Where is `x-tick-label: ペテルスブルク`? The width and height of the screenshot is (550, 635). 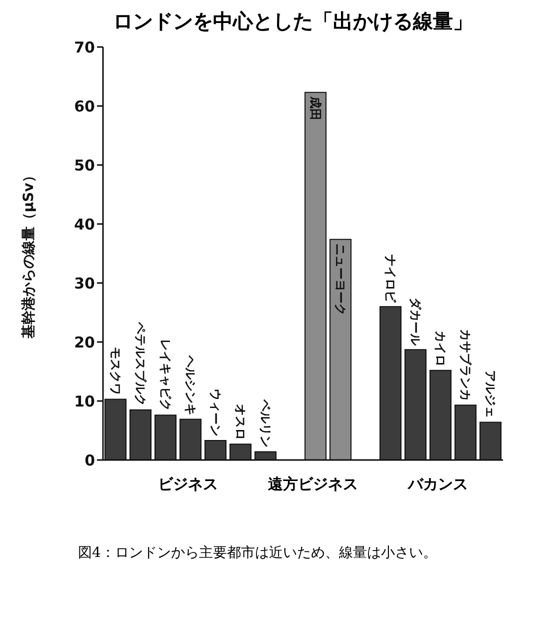
x-tick-label: ペテルスブルク is located at coordinates (141, 363).